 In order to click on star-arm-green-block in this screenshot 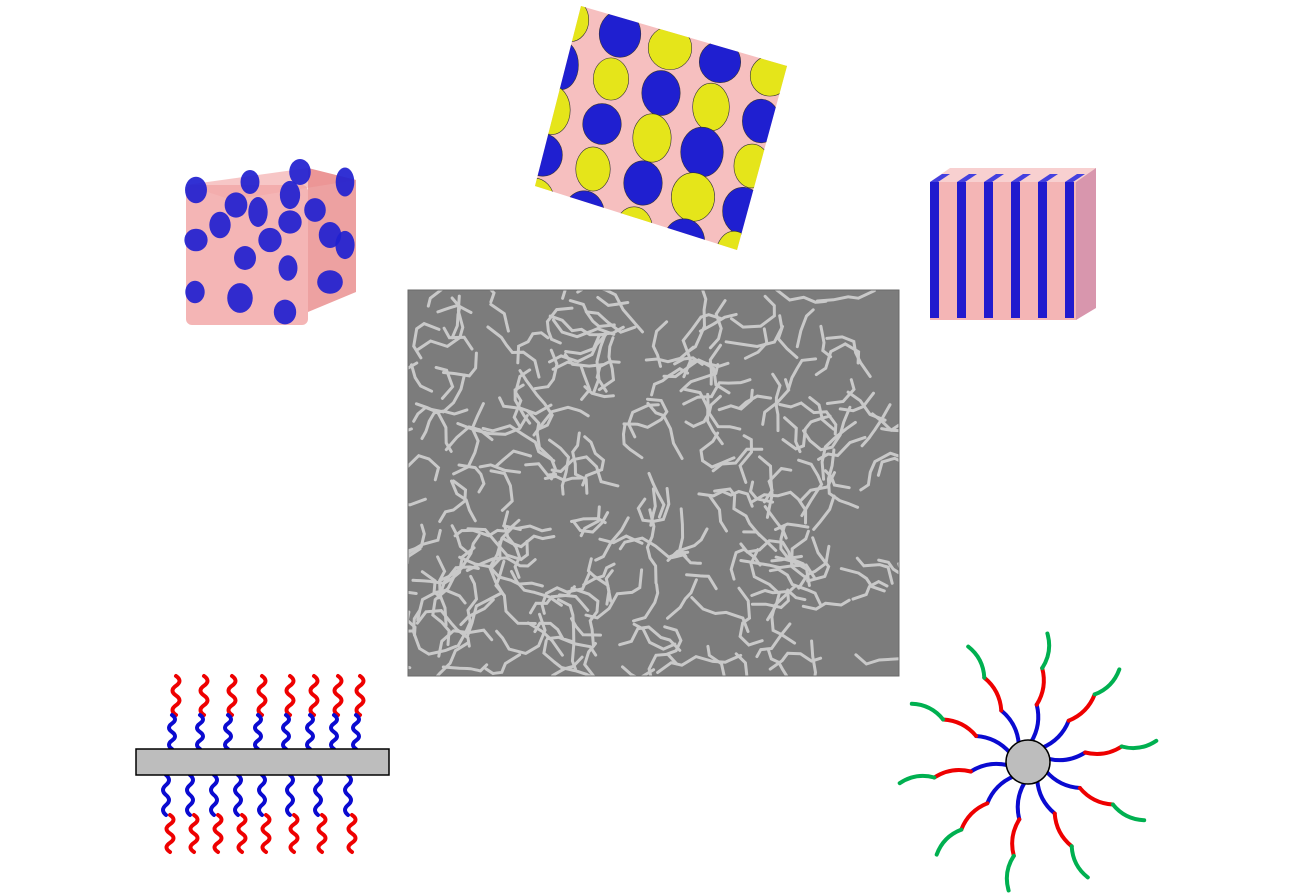, I will do `click(949, 842)`.